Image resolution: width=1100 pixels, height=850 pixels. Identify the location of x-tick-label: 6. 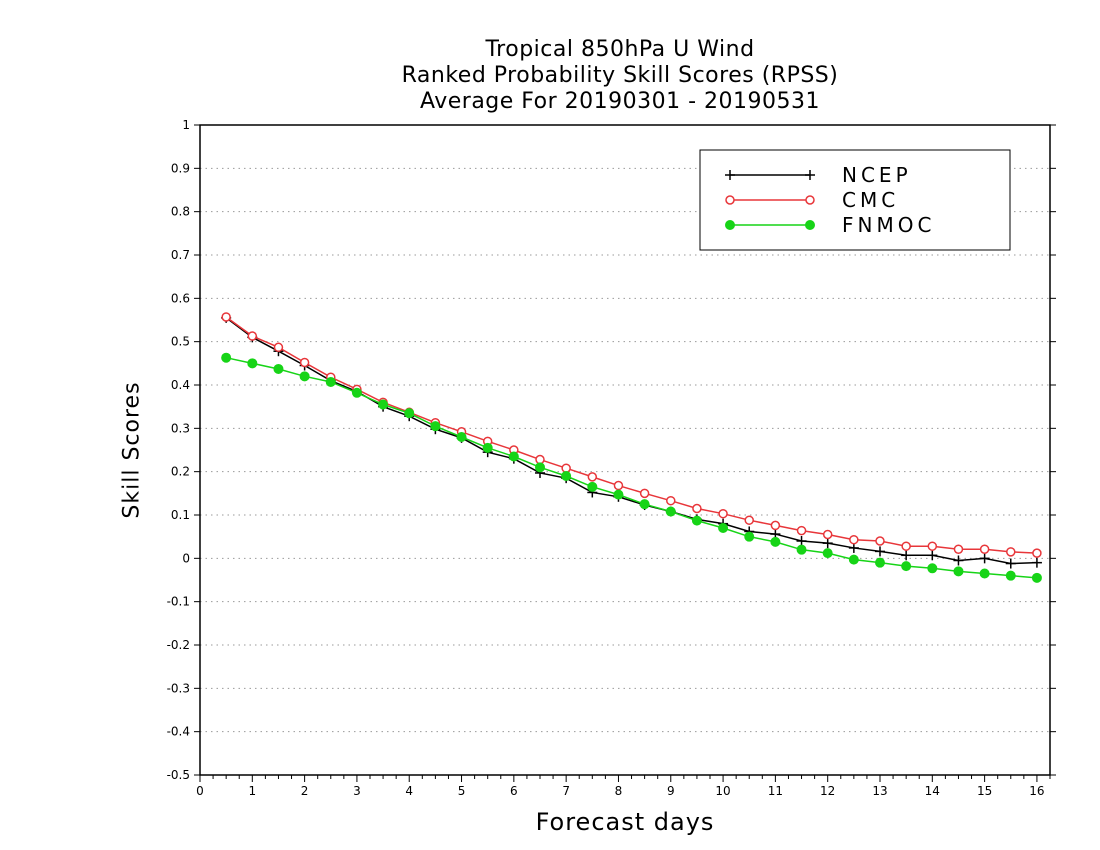
(514, 791).